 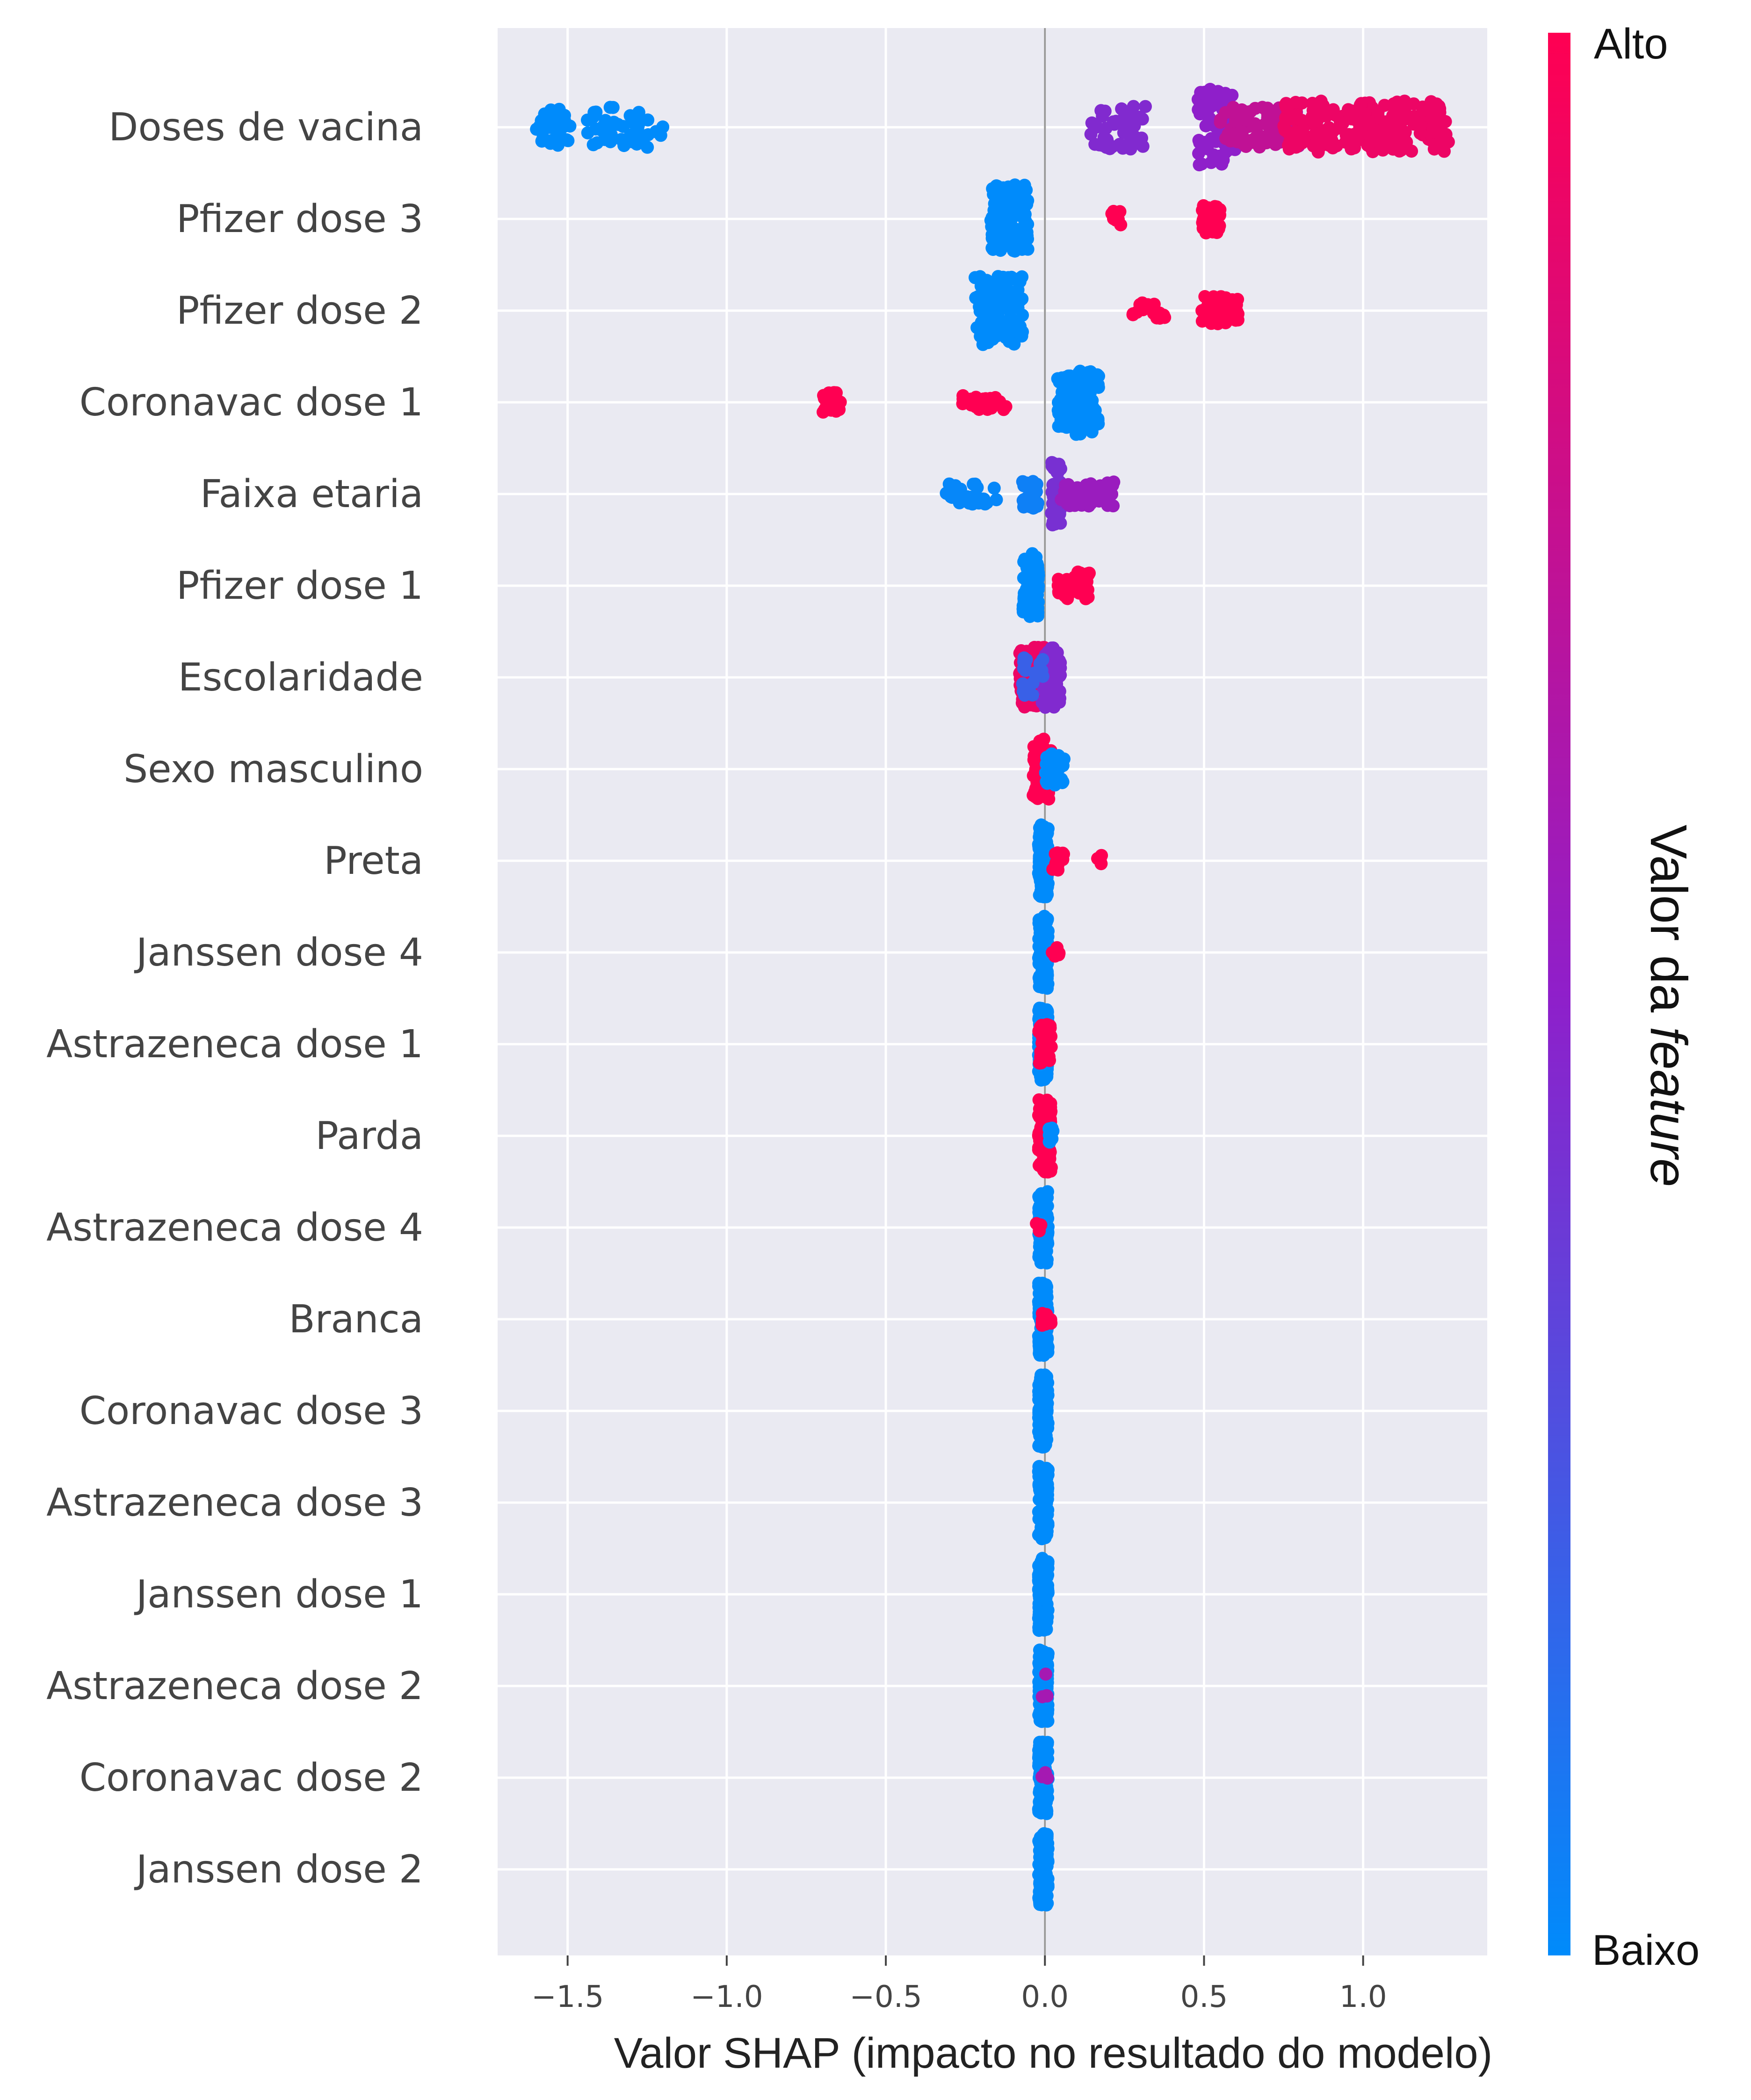 What do you see at coordinates (300, 219) in the screenshot?
I see `feature-label: Pfizer dose 3` at bounding box center [300, 219].